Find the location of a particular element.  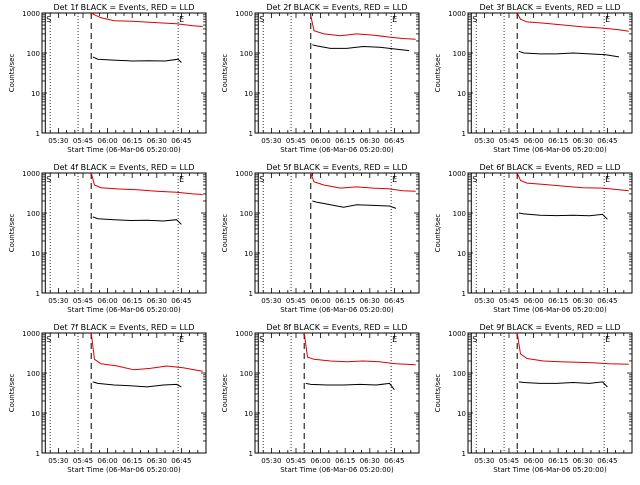

subplot-title: Det 9f BLACK = Events, RED = LLD is located at coordinates (549, 327).